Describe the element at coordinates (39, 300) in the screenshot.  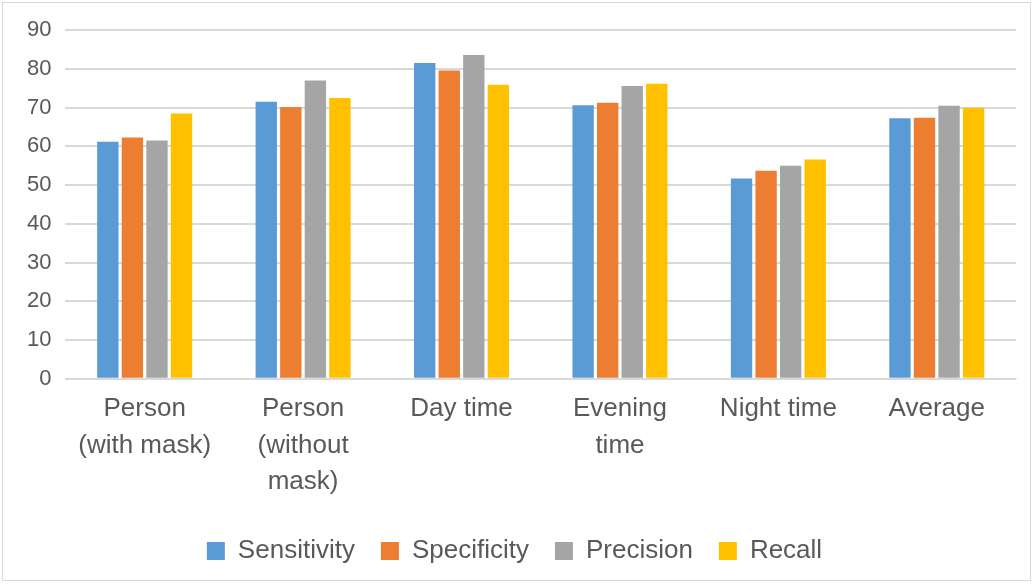
I see `y-tick-label: 20` at that location.